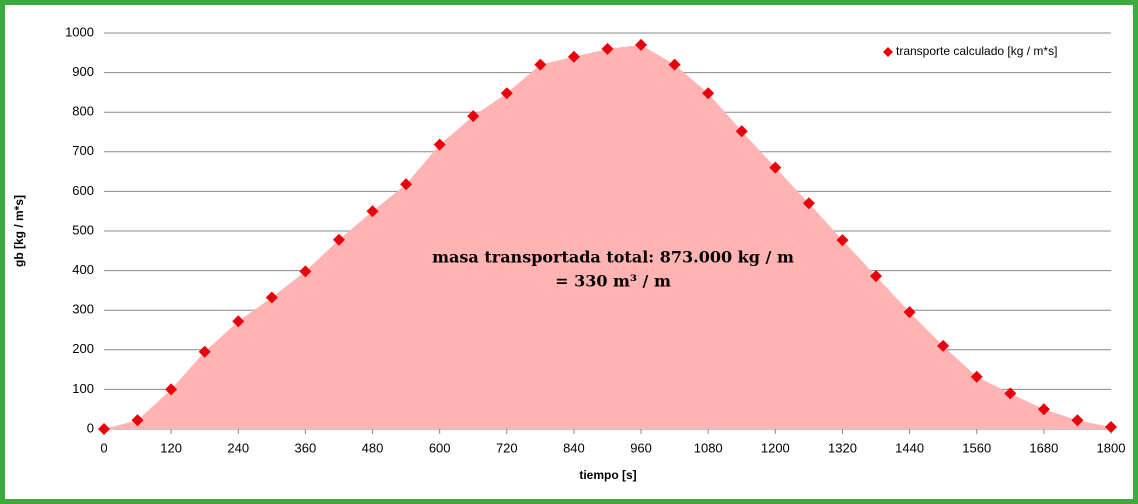 This screenshot has height=504, width=1138. I want to click on y-tick-label: 600, so click(83, 190).